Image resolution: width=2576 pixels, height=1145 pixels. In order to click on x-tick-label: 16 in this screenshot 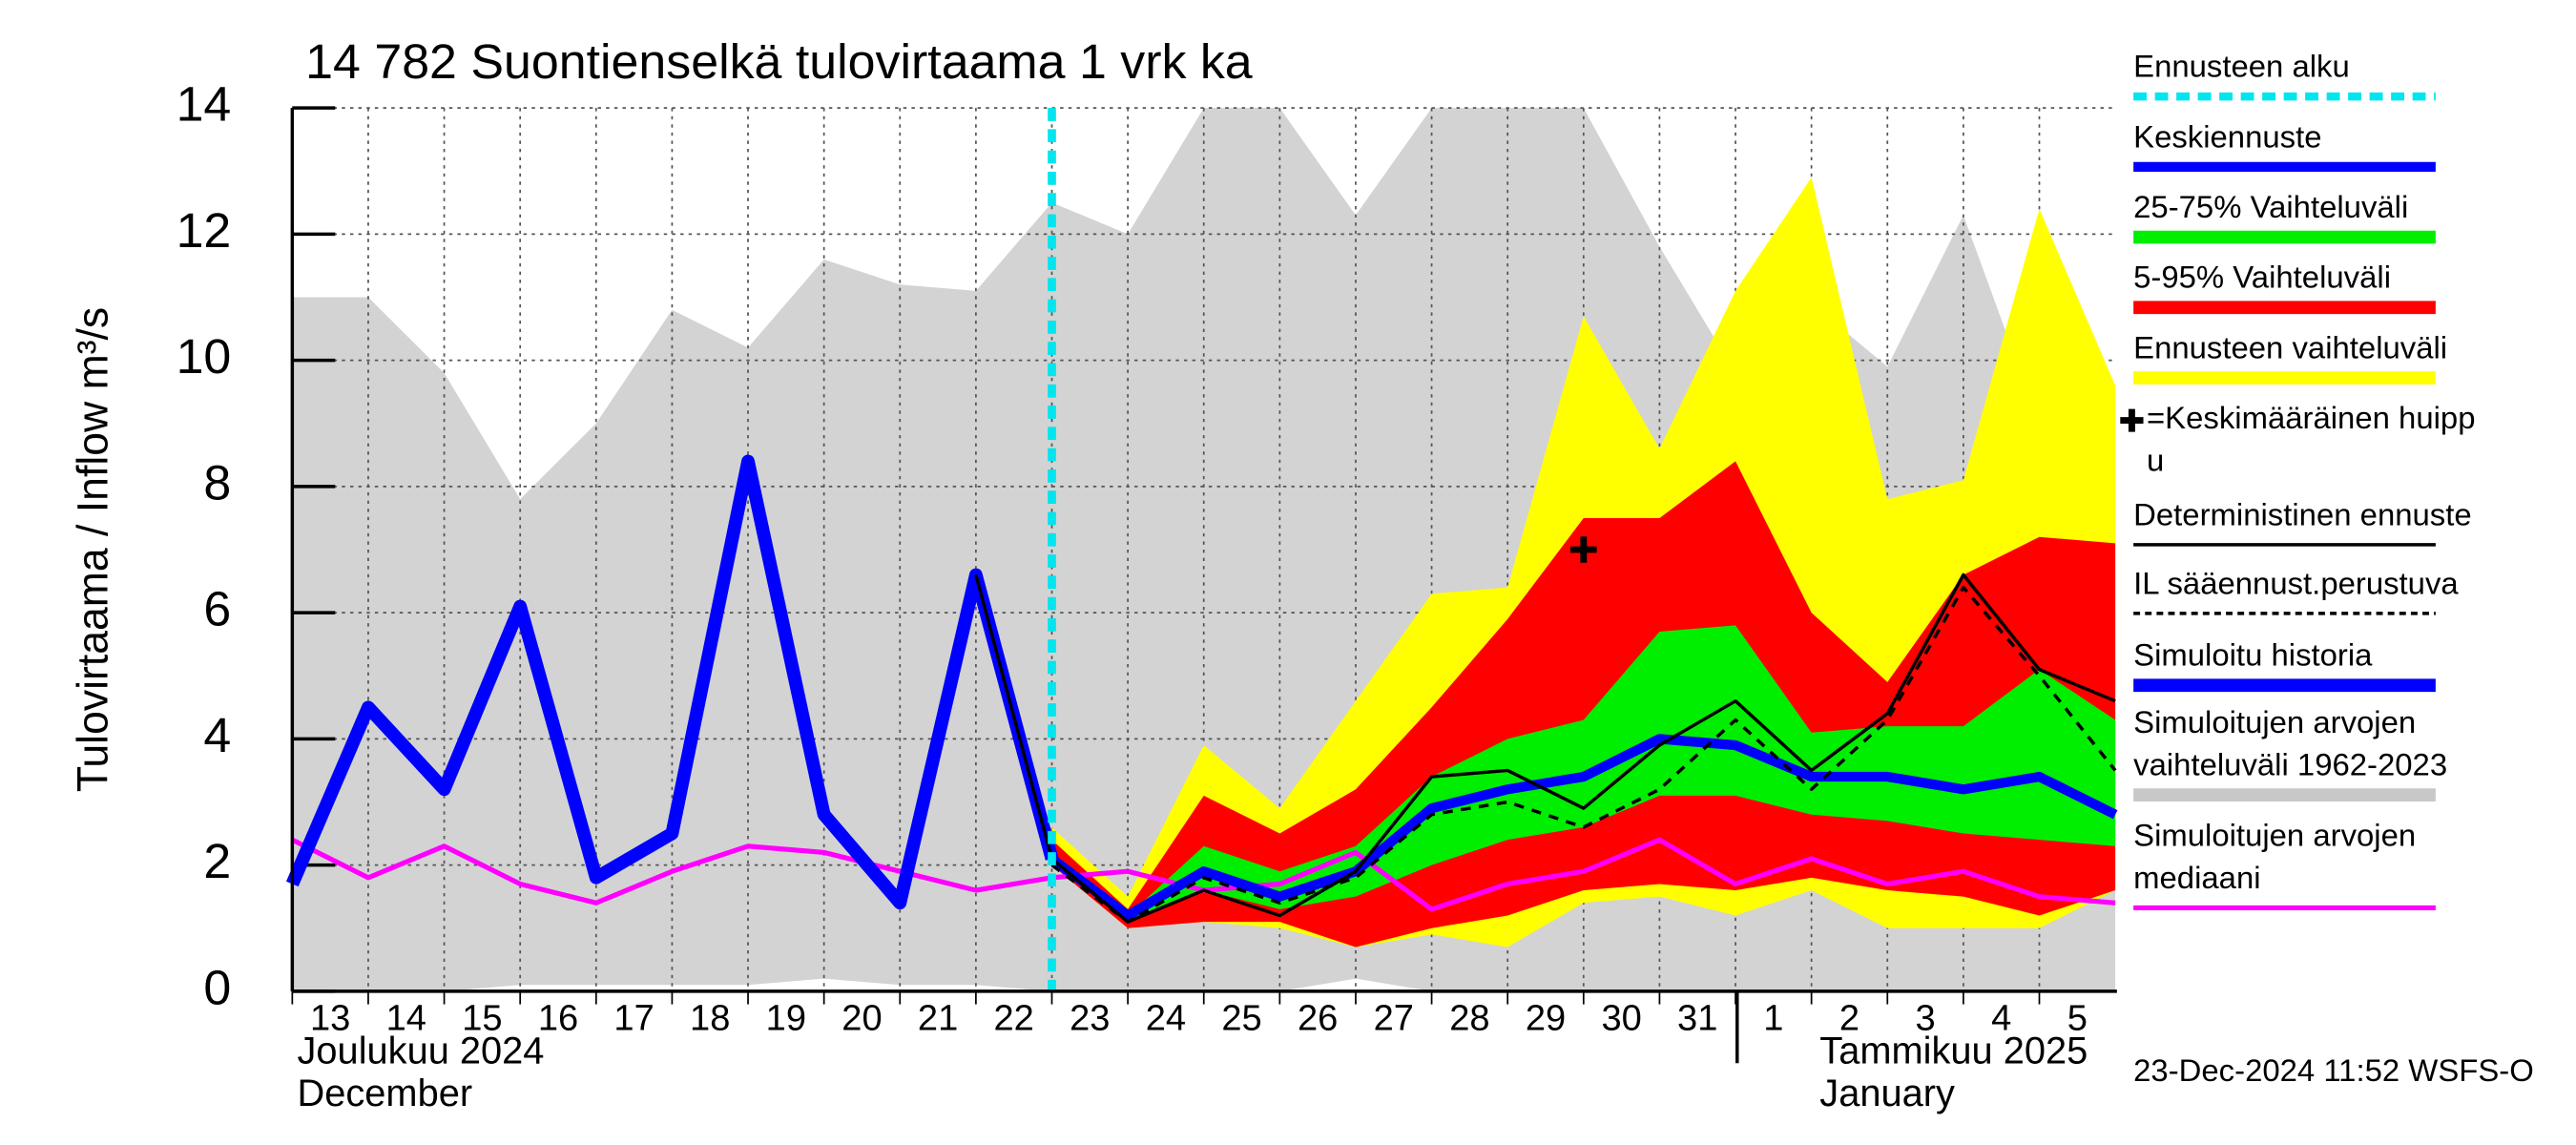, I will do `click(558, 1019)`.